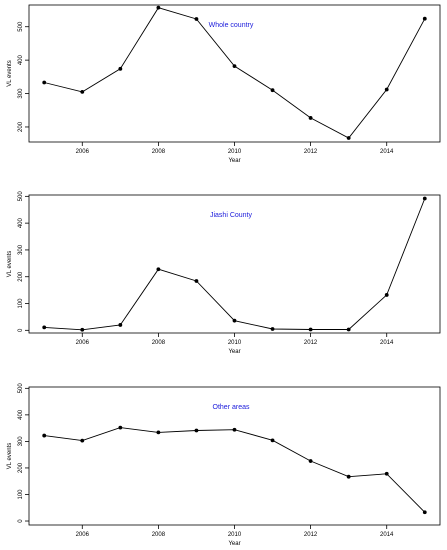  I want to click on series-line, so click(235, 470).